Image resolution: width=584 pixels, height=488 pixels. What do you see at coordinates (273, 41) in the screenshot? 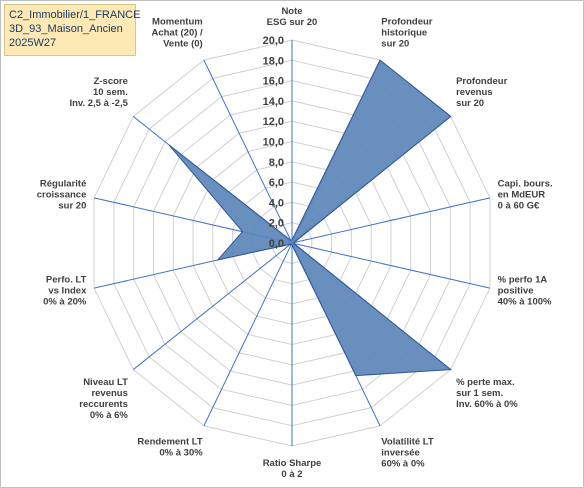
I see `tick-label-10: 20,0` at bounding box center [273, 41].